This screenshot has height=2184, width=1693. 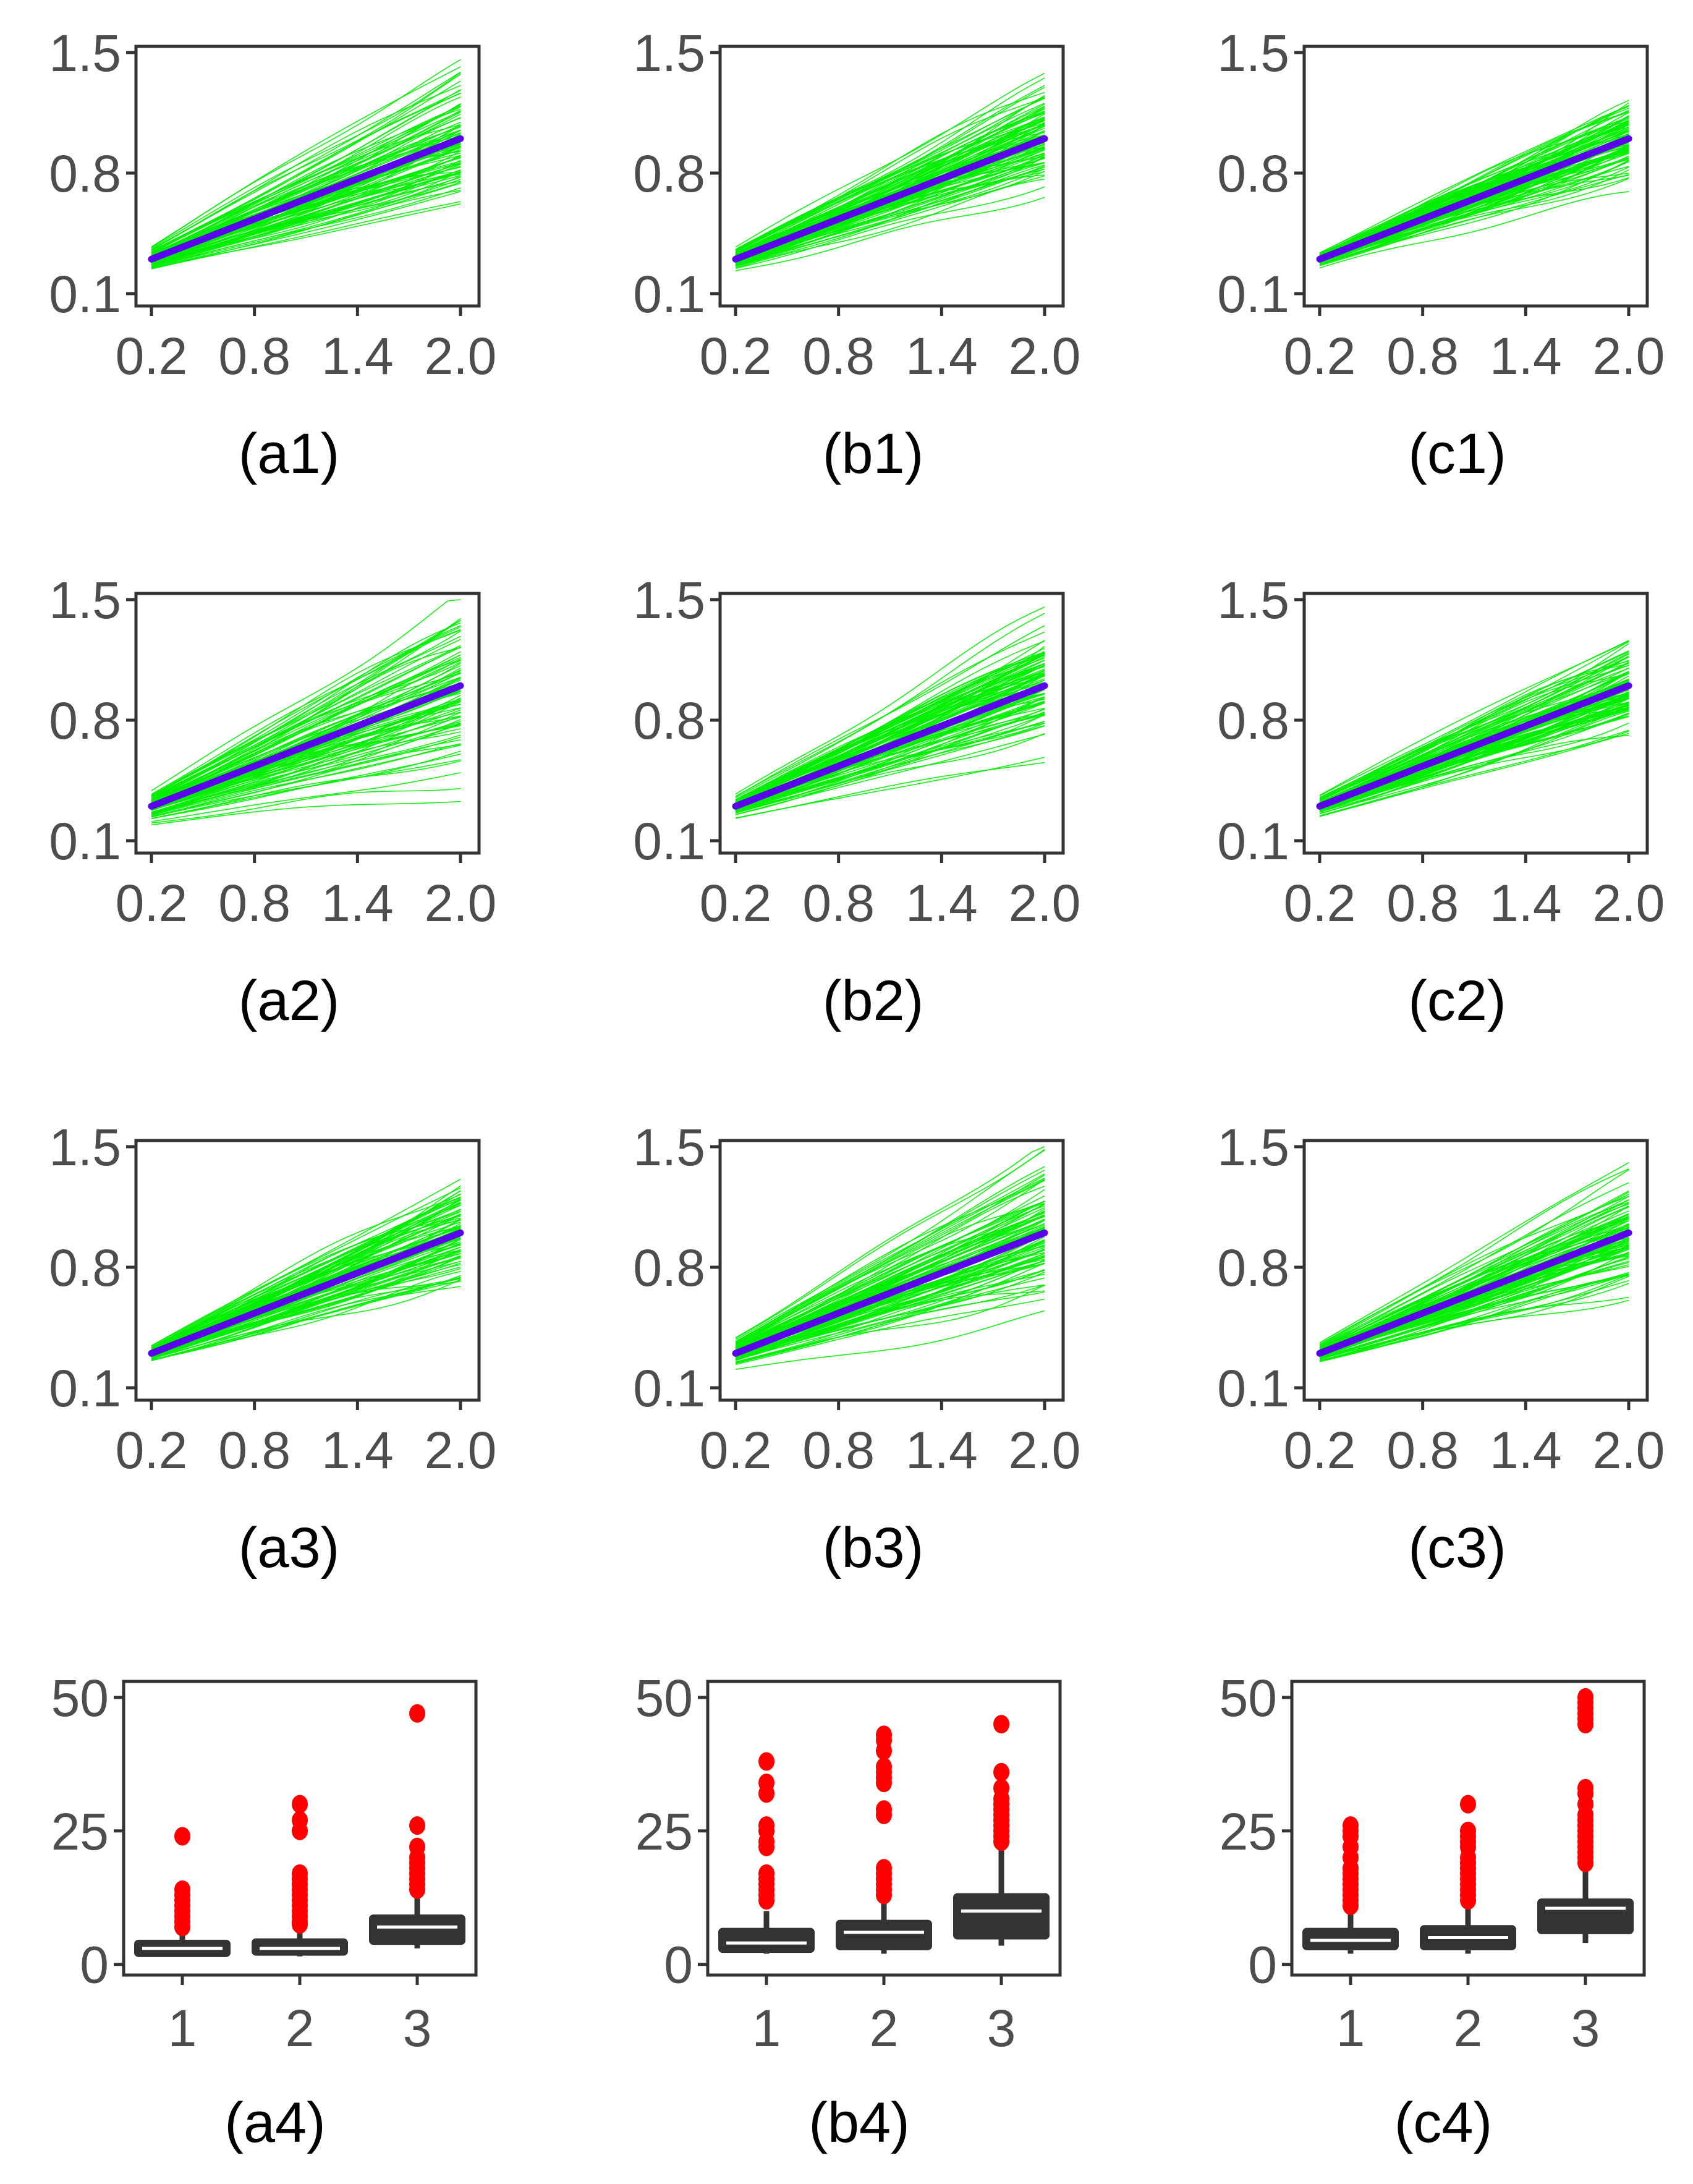 What do you see at coordinates (264, 1912) in the screenshot?
I see `panel-a4: 0 25 50 1 2 3 (a4)` at bounding box center [264, 1912].